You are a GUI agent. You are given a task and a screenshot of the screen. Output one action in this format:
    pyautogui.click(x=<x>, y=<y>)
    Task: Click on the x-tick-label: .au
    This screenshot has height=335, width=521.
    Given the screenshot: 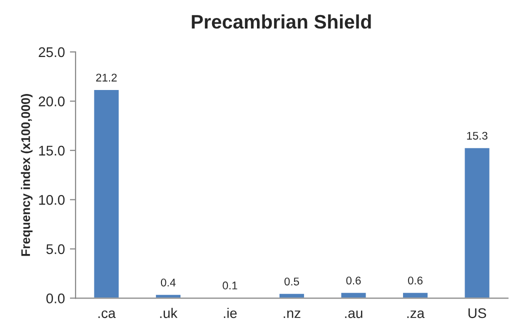 What is the action you would take?
    pyautogui.click(x=353, y=314)
    